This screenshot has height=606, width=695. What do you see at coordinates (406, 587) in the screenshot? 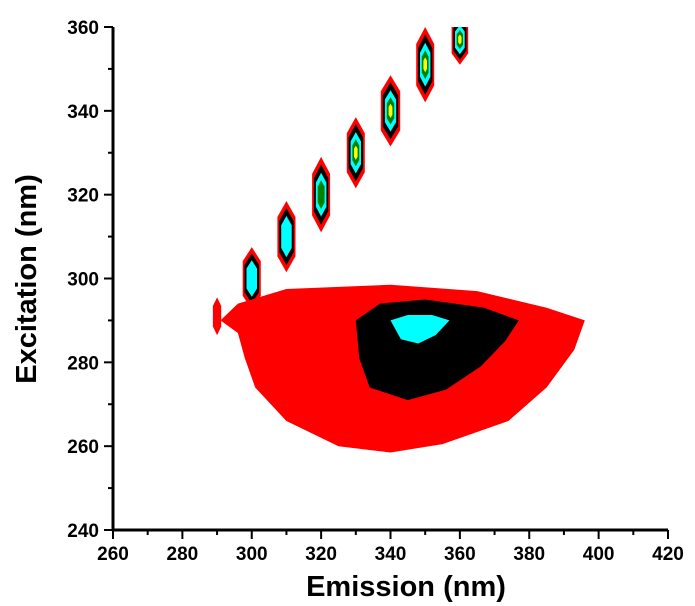
I see `x-axis-title: Emission (nm)` at bounding box center [406, 587].